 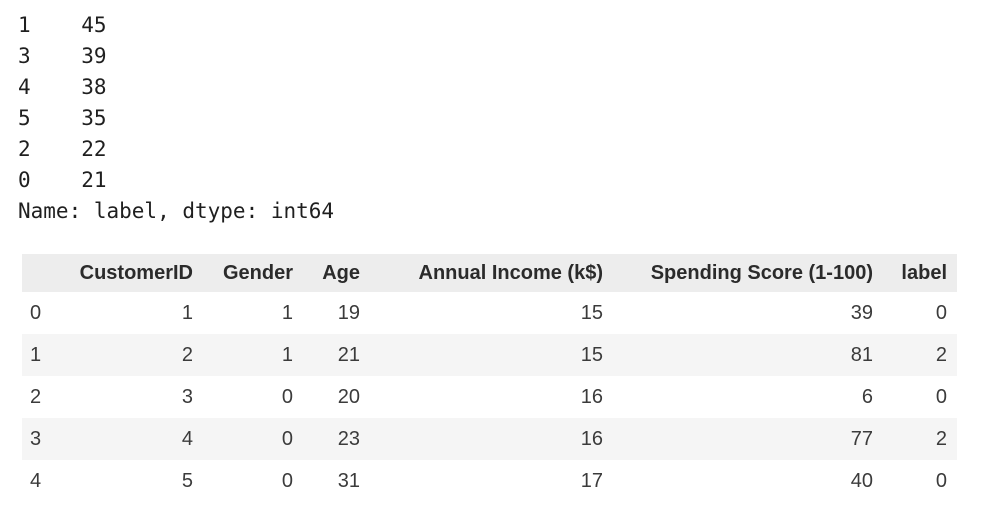 What do you see at coordinates (748, 273) in the screenshot?
I see `column-header: Spending Score (1-100)` at bounding box center [748, 273].